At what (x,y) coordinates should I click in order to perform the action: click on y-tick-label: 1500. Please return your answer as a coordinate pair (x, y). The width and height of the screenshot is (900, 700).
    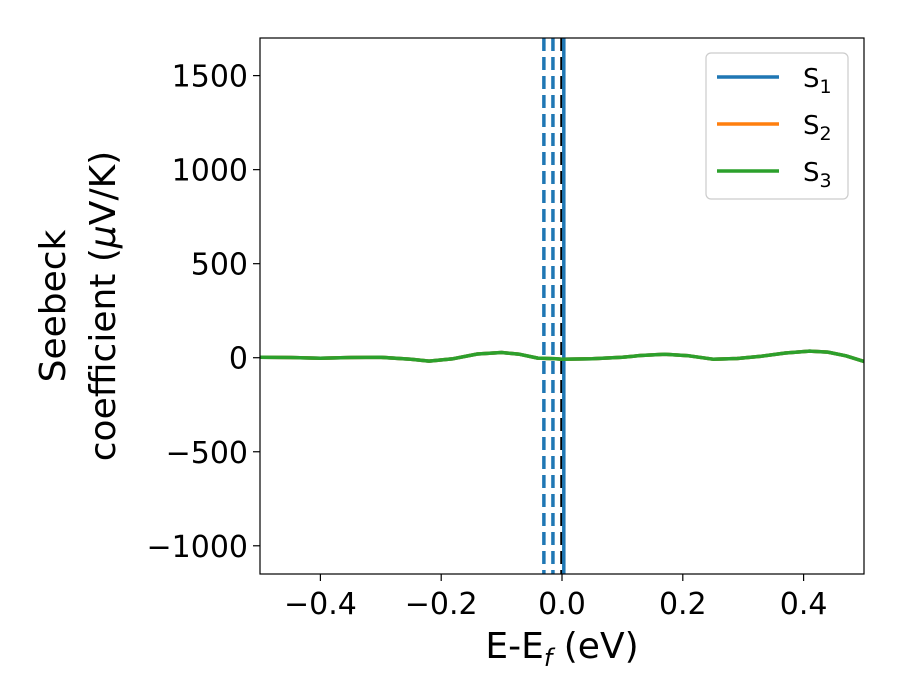
    Looking at the image, I should click on (210, 77).